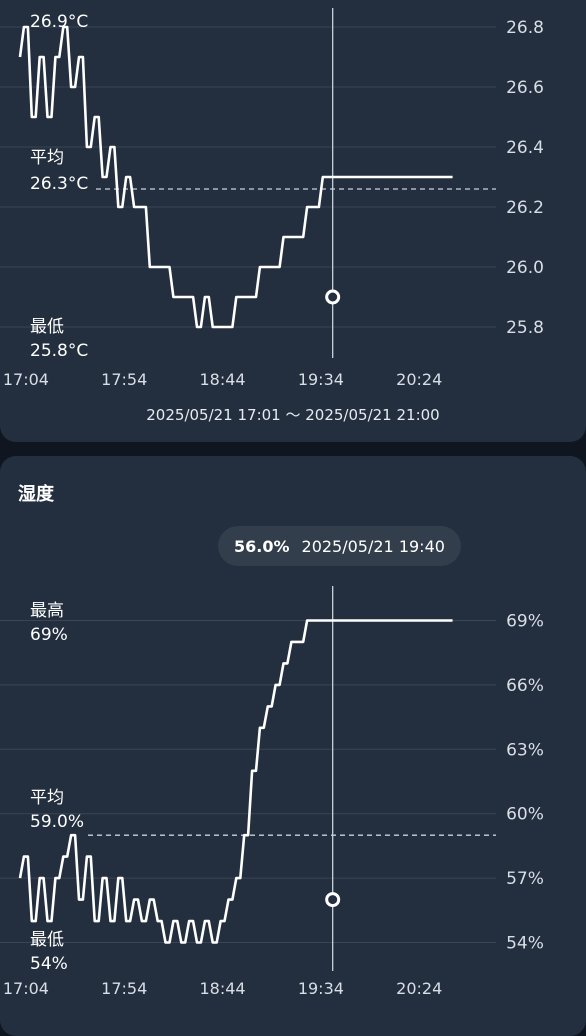 The image size is (586, 1036). I want to click on temp-min-value: 25.8°C, so click(59, 351).